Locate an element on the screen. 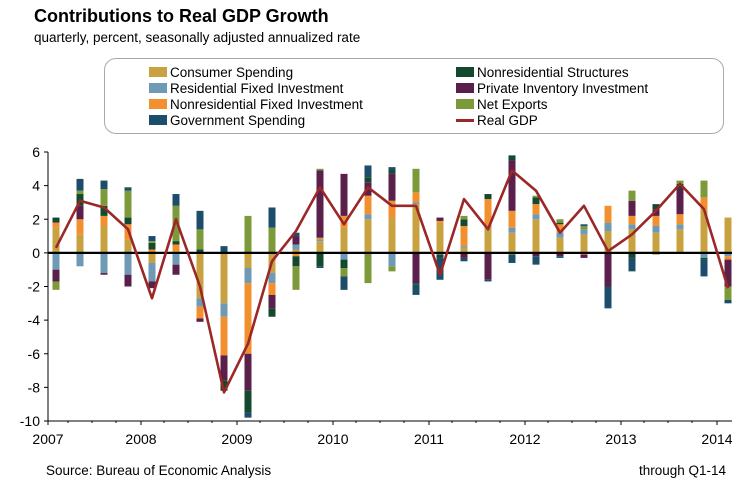  x-tick-label: 2007 is located at coordinates (47, 439).